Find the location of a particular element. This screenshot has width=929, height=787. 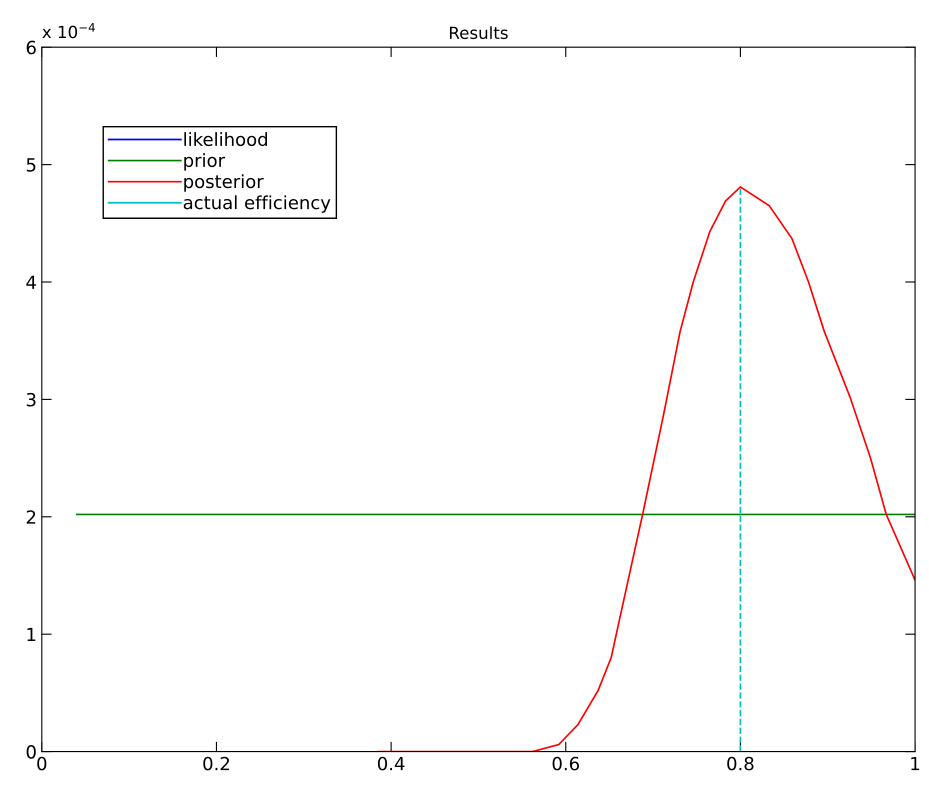

legend-label: actual efficiency is located at coordinates (257, 204).